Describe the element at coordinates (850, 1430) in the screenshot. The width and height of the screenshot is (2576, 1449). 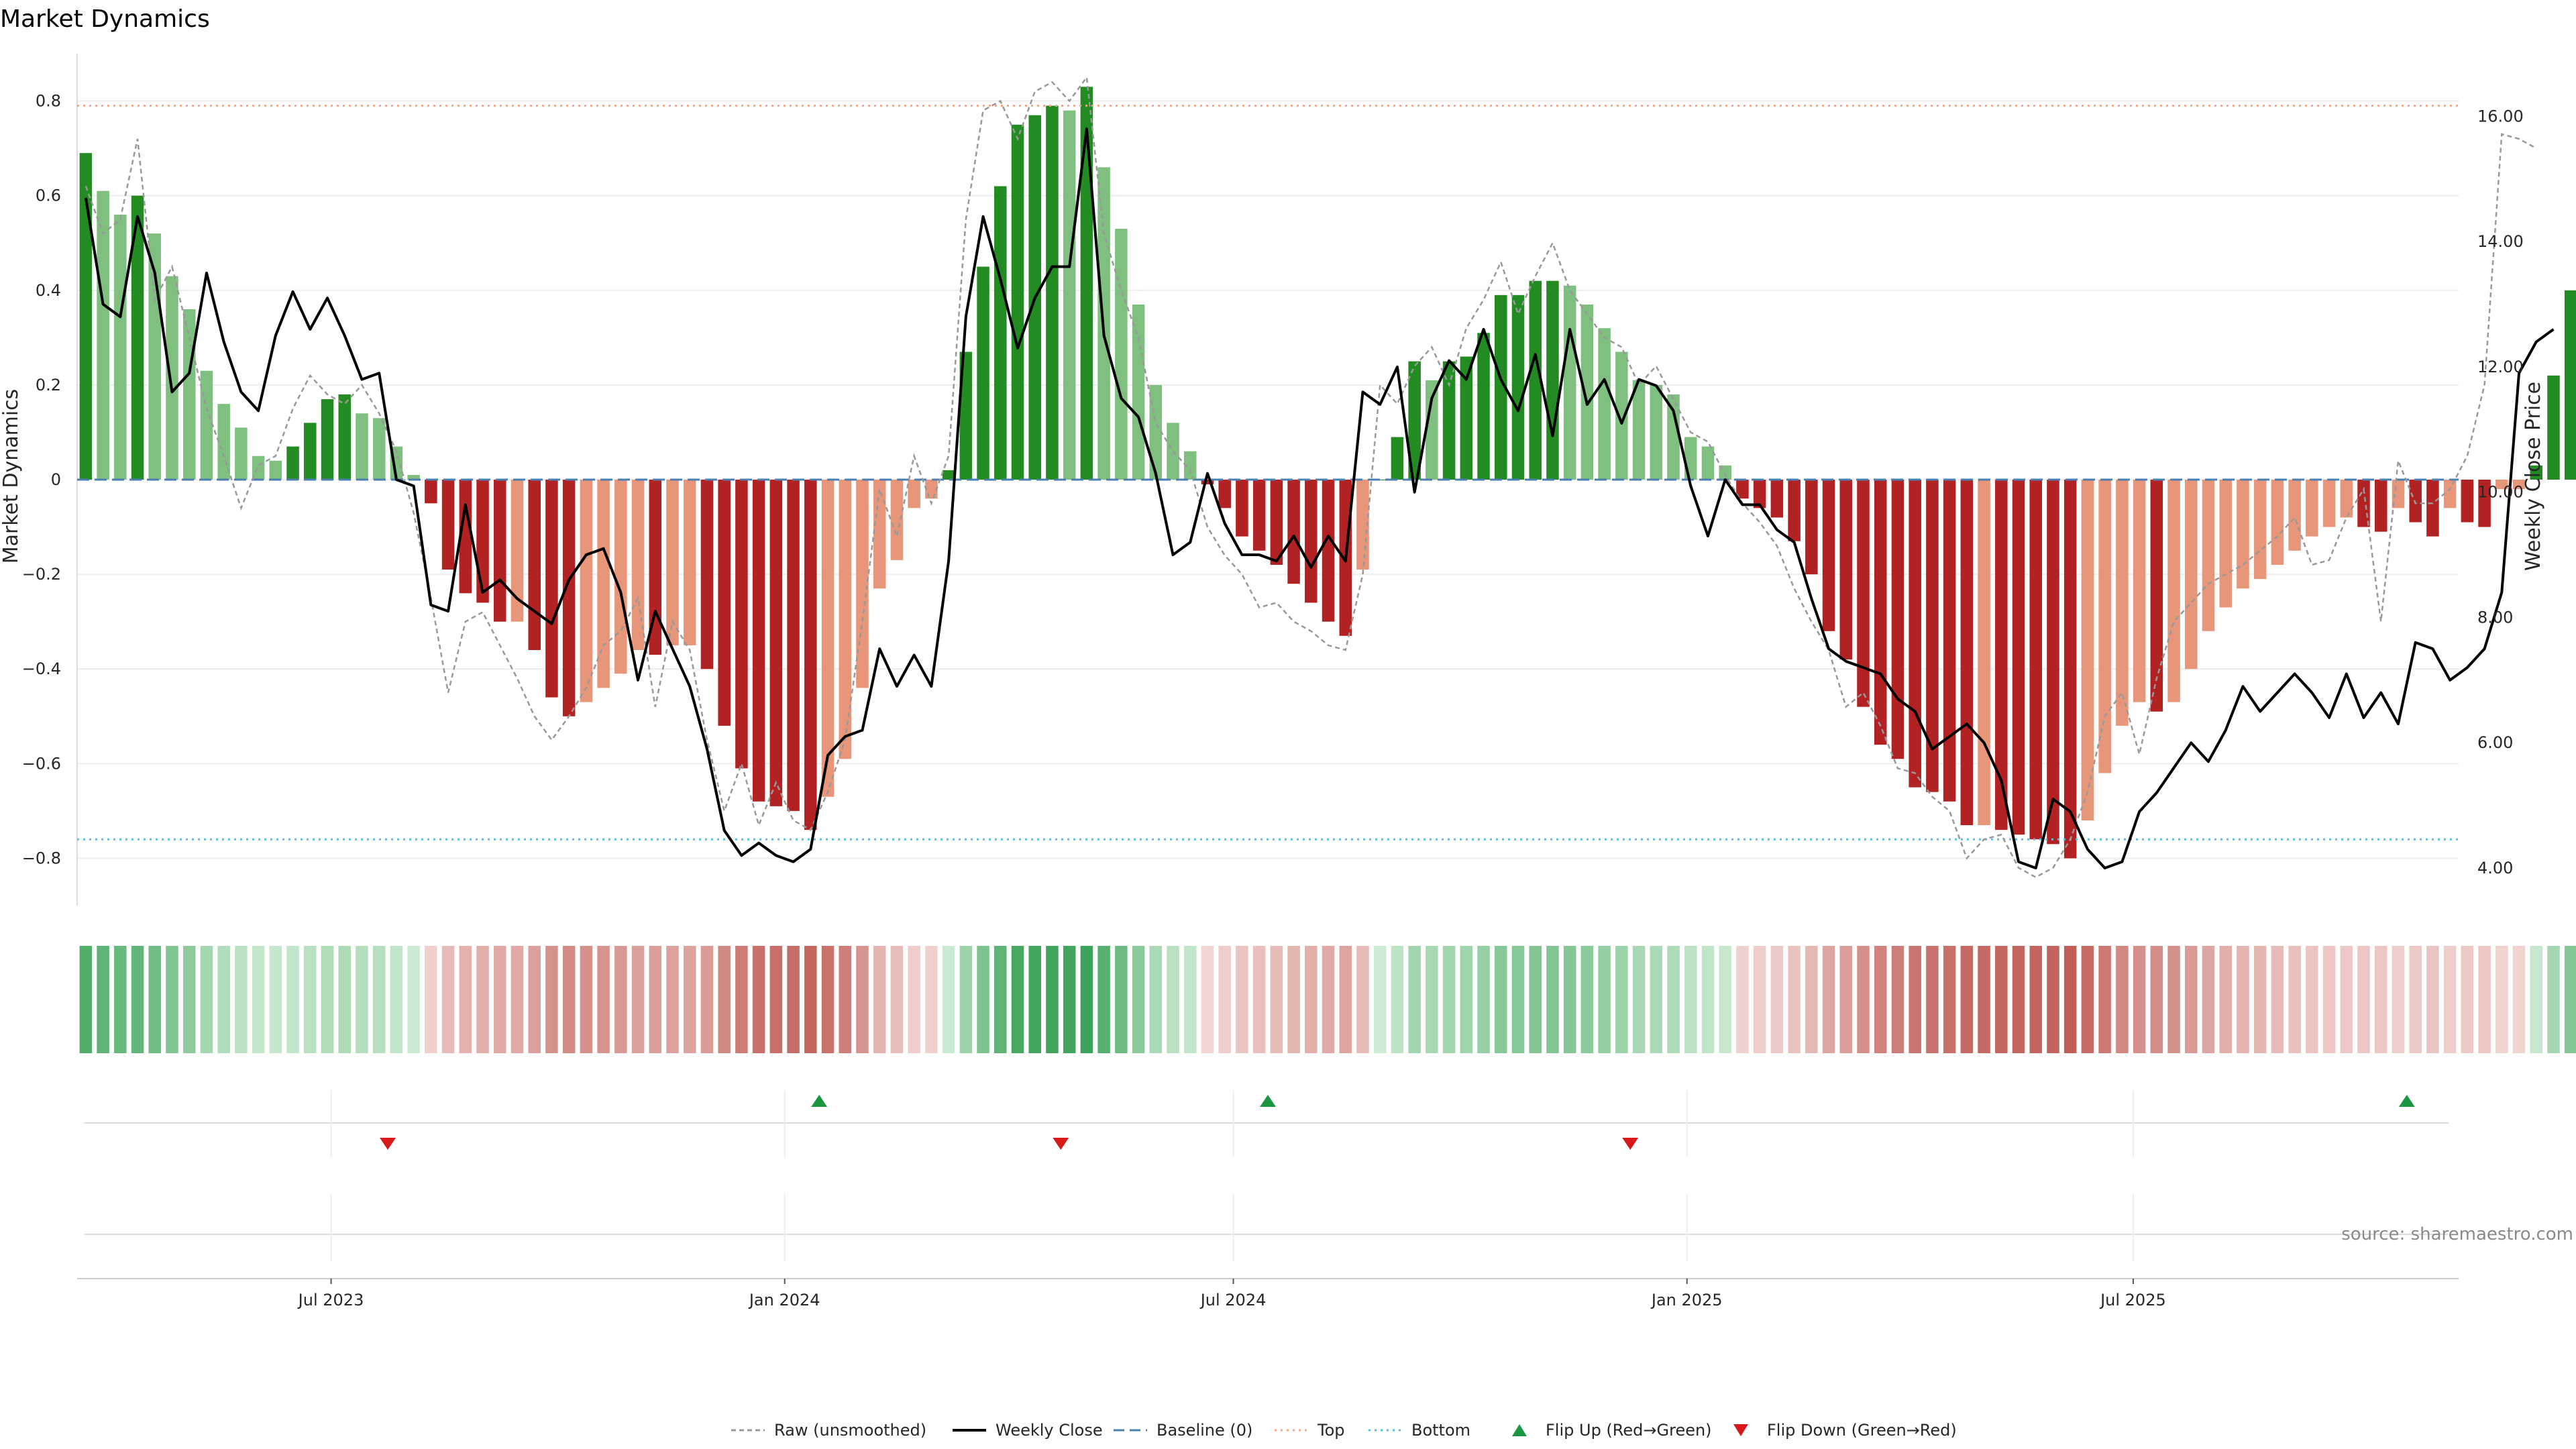
I see `legend-label: Raw (unsmoothed)` at that location.